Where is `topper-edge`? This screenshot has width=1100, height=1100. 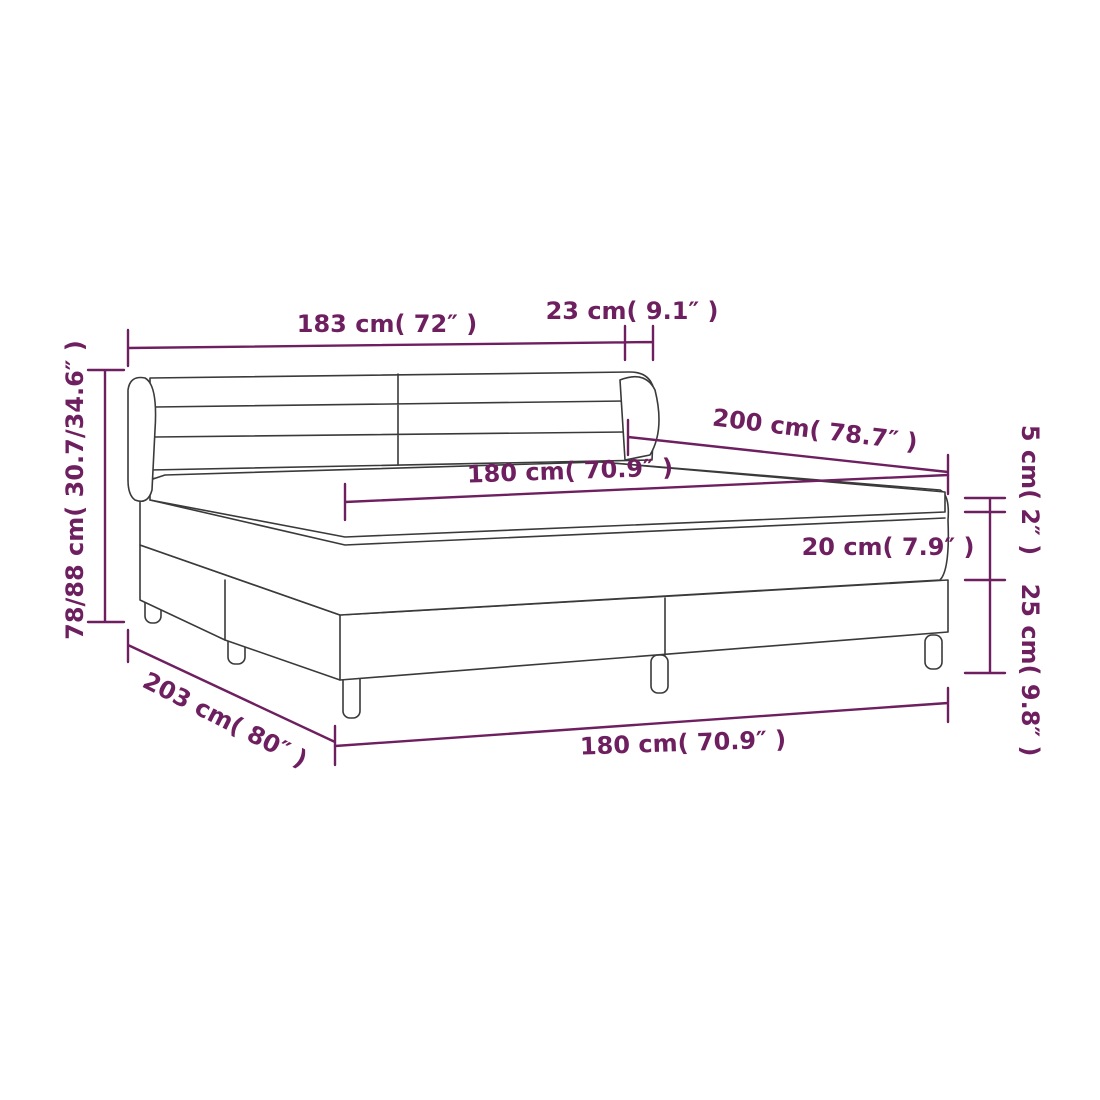 topper-edge is located at coordinates (547, 522).